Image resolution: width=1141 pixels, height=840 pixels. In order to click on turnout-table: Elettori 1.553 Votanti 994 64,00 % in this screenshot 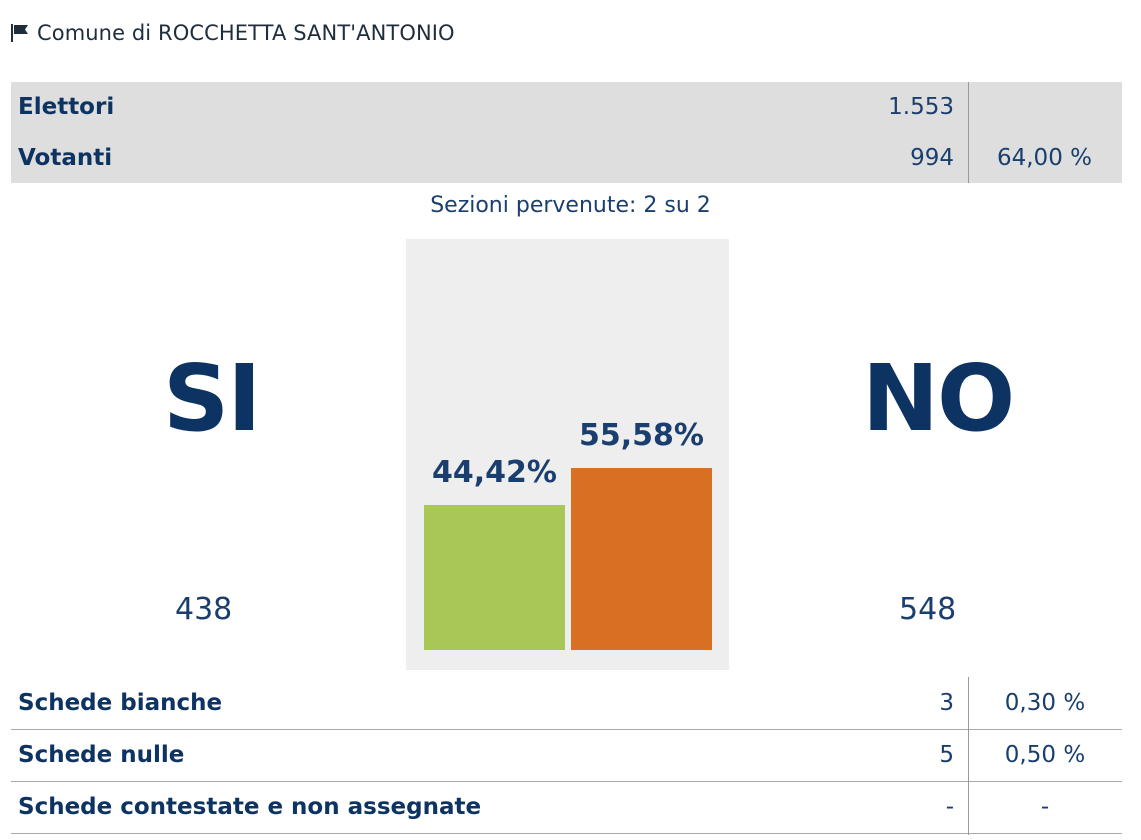, I will do `click(566, 132)`.